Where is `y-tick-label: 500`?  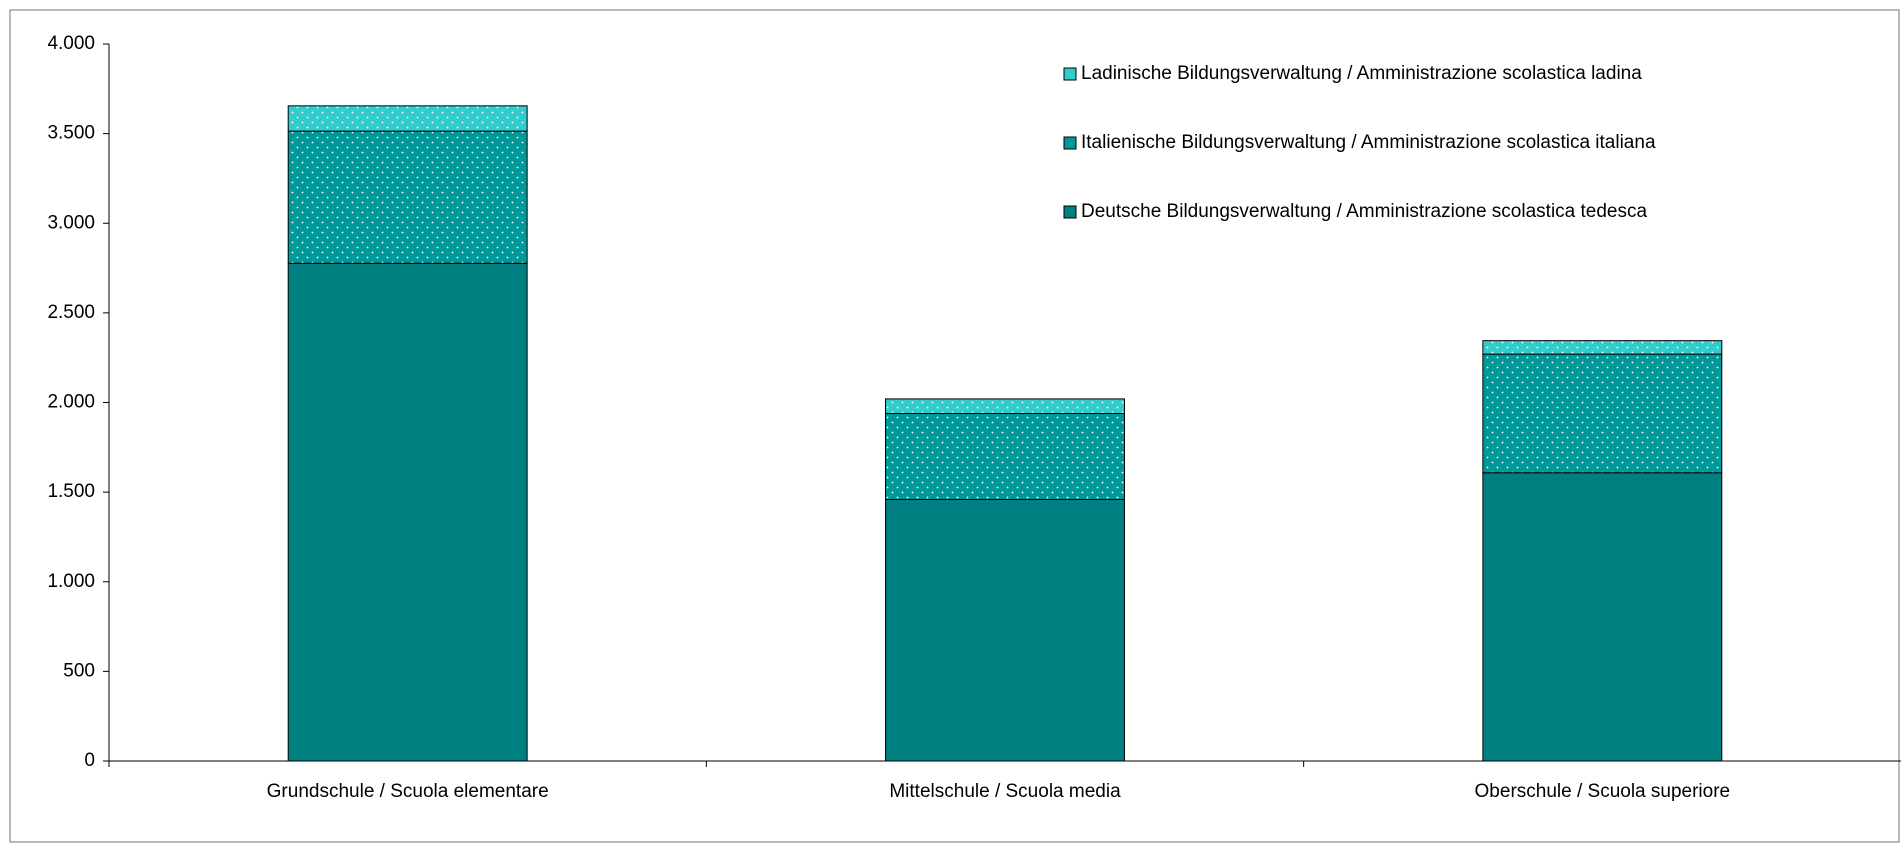 y-tick-label: 500 is located at coordinates (79, 670).